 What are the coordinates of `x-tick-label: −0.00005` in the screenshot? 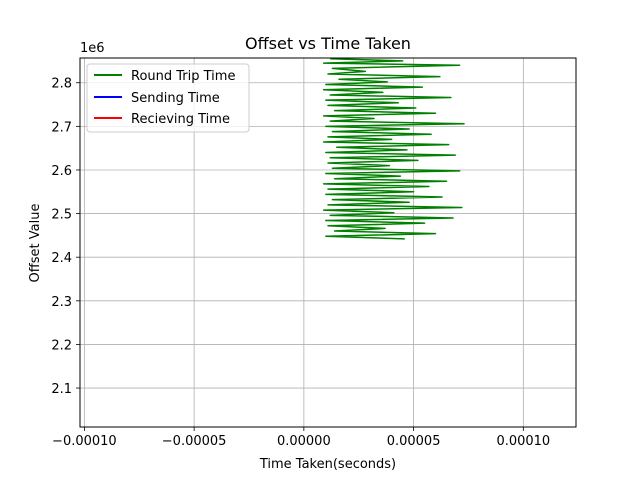 It's located at (194, 441).